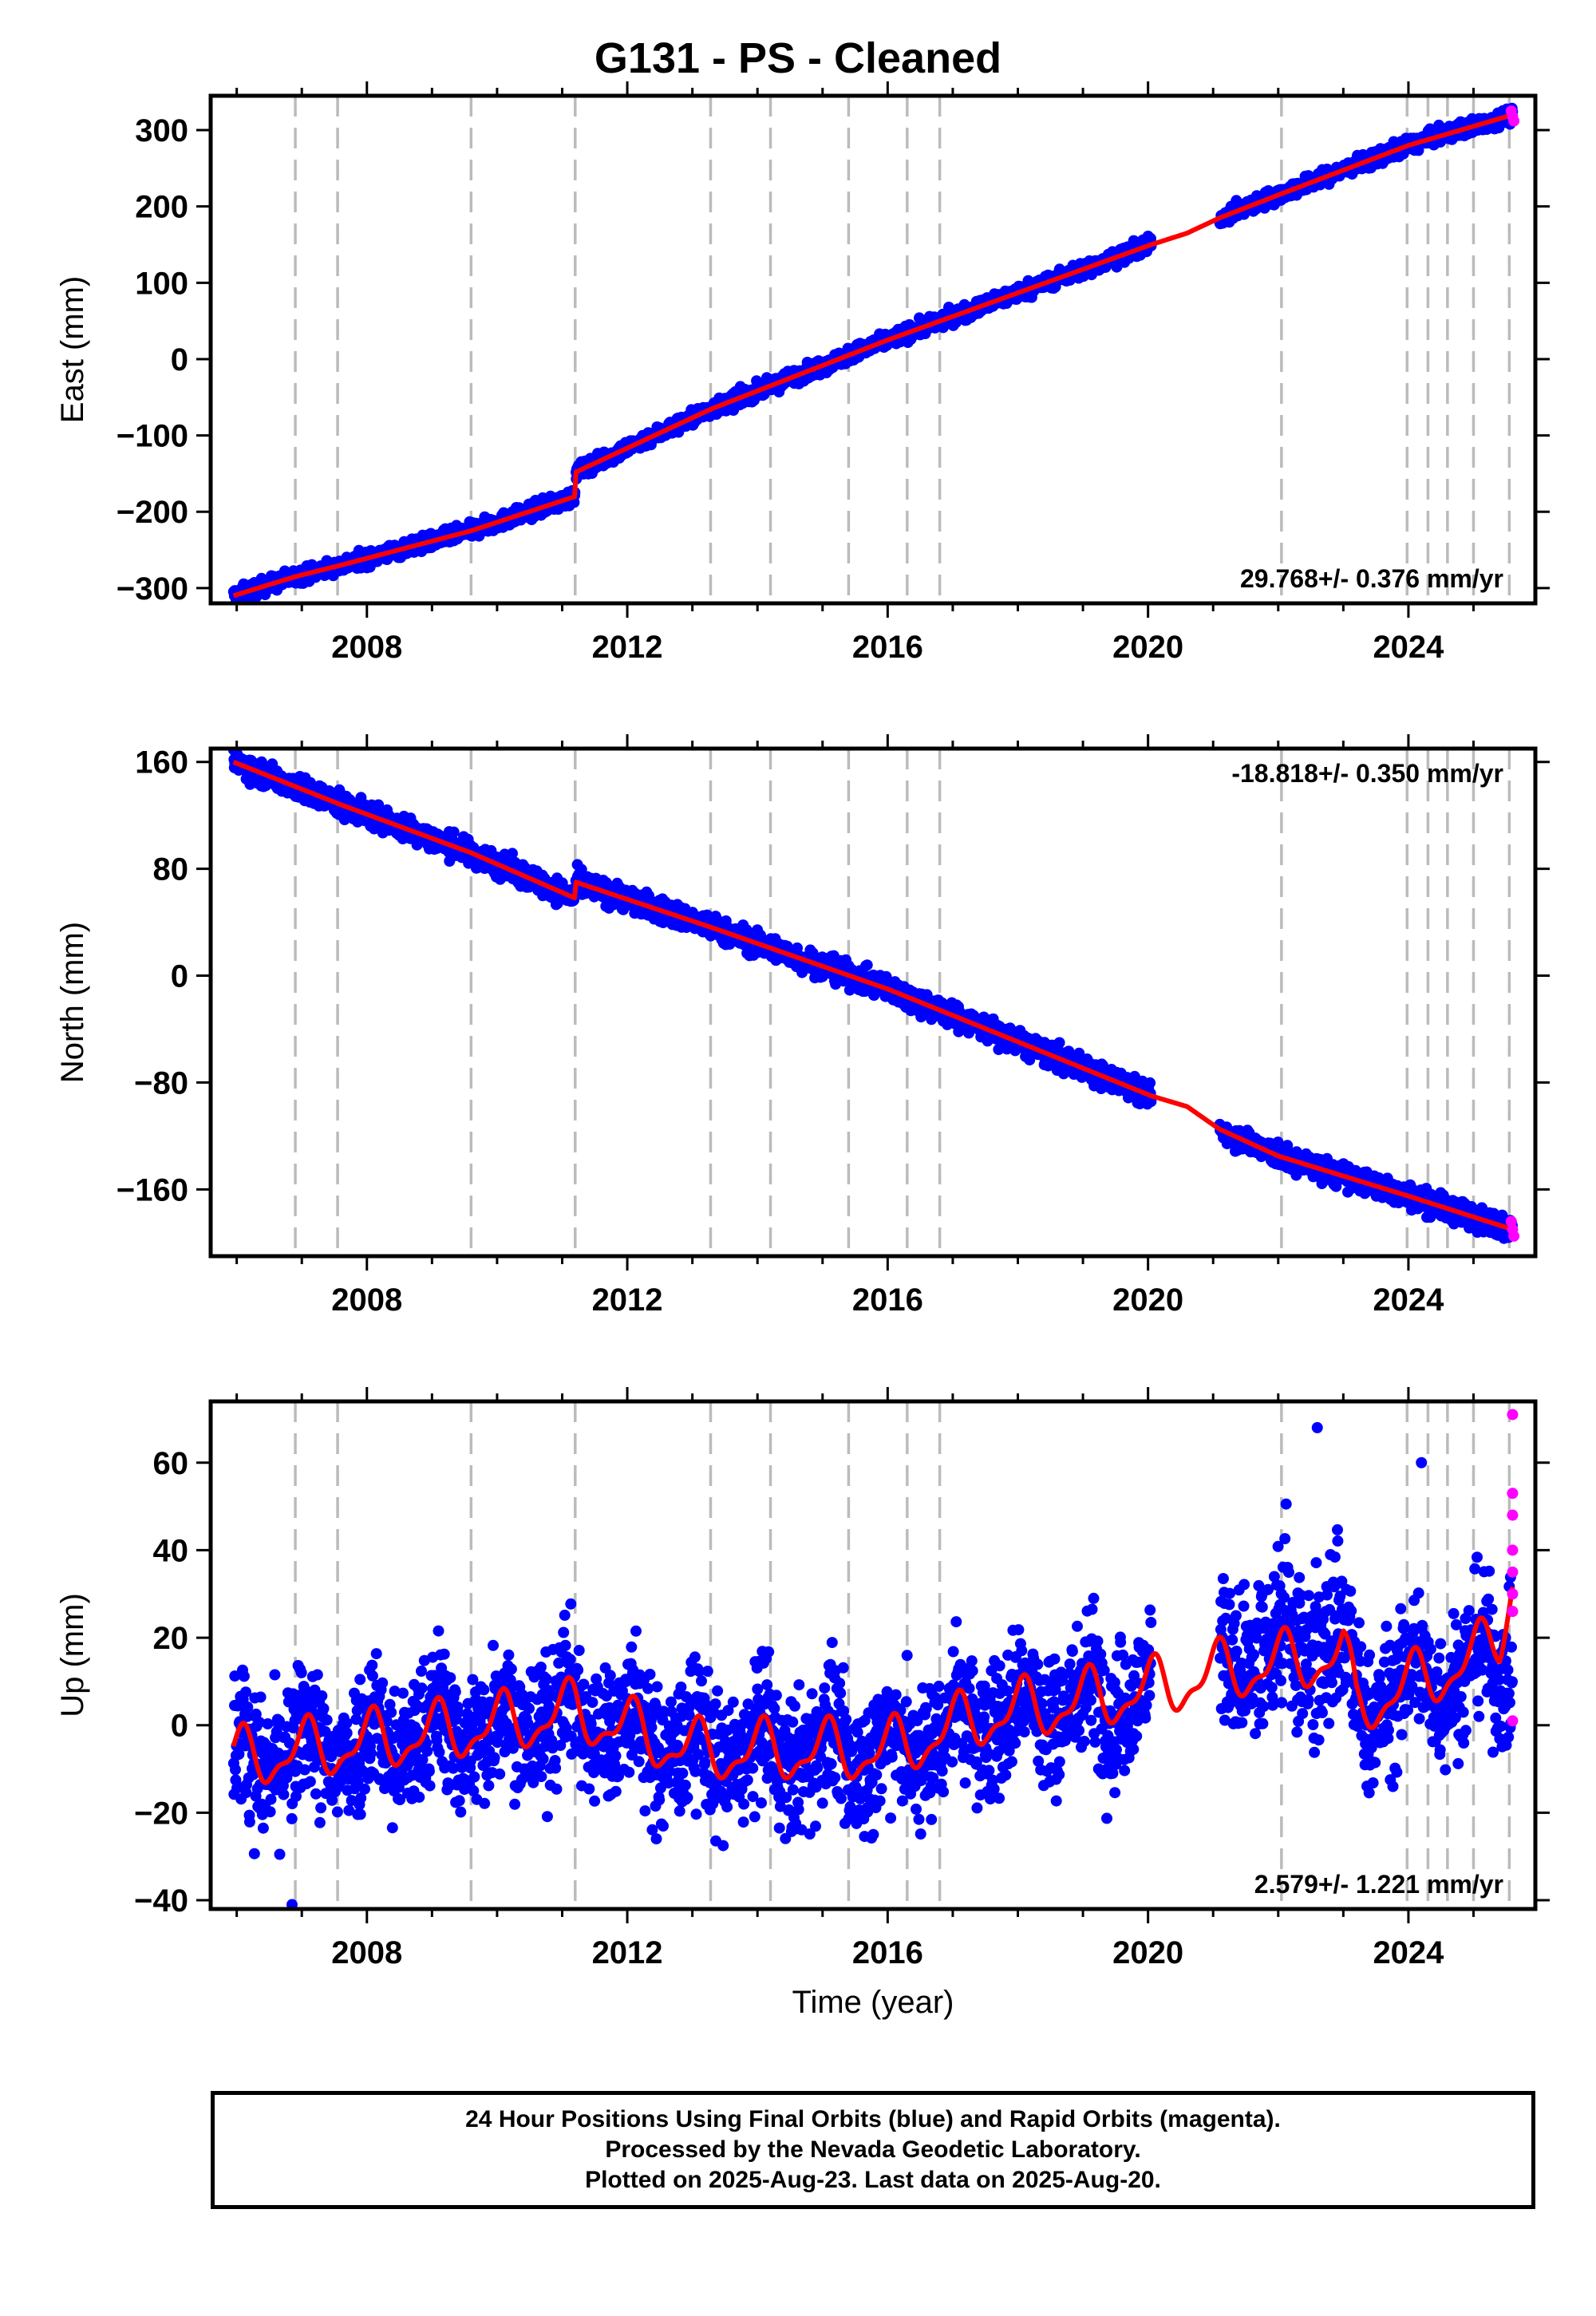 The width and height of the screenshot is (1596, 2316). I want to click on page-title: G131 - PS - Cleaned, so click(798, 58).